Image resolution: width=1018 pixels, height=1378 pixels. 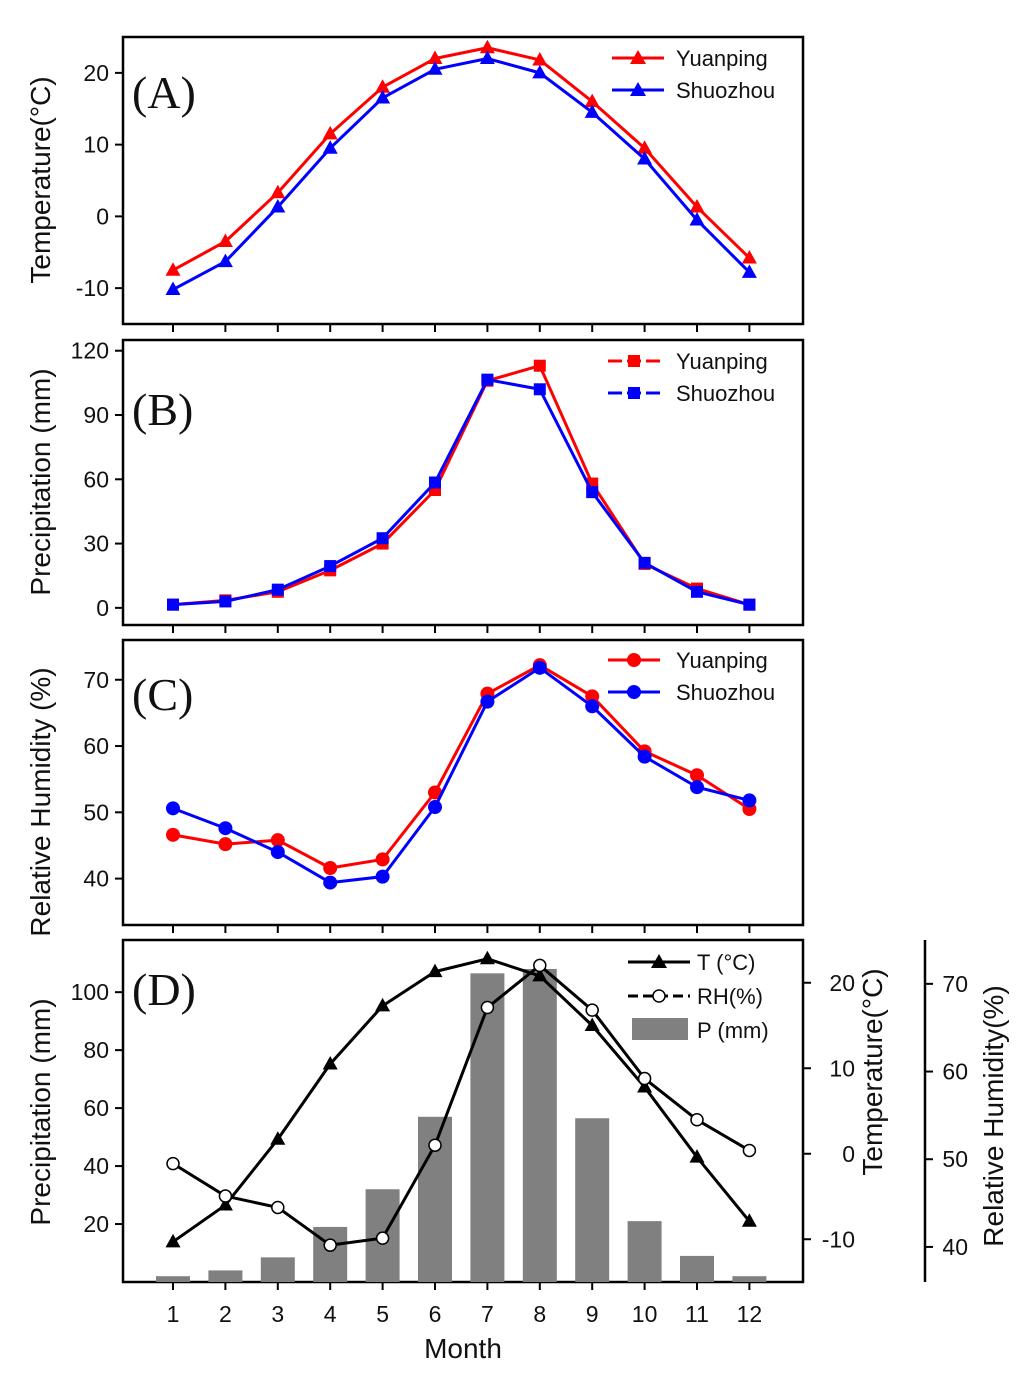 I want to click on temp-tick-label-1: 0, so click(x=848, y=1154).